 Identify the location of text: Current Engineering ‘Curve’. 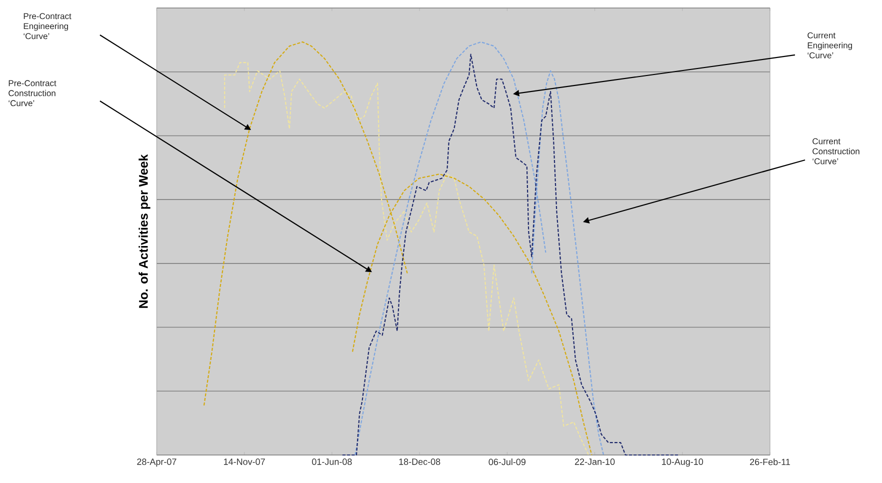
(830, 45).